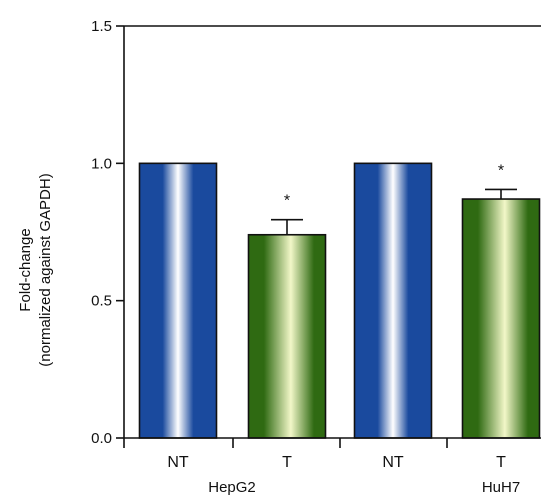 The image size is (541, 501). I want to click on category-label-3: NT, so click(393, 462).